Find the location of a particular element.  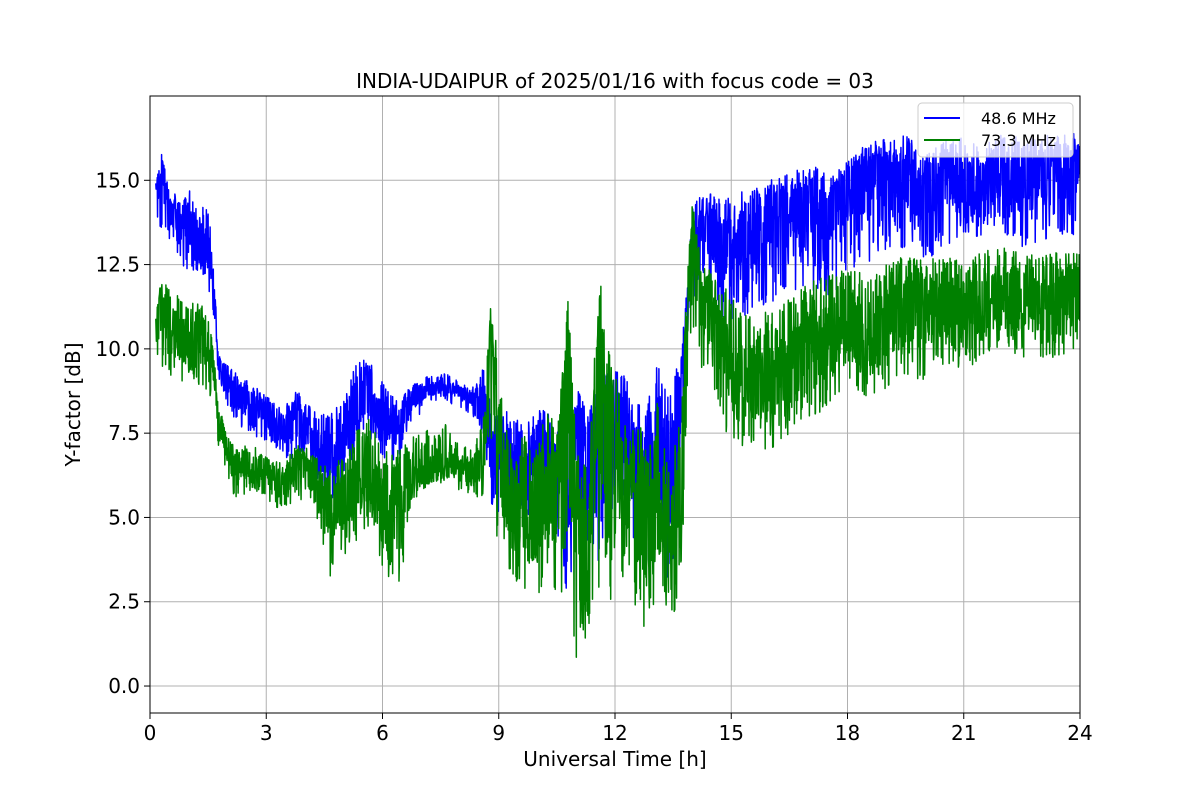

x-tick-label: 15 is located at coordinates (731, 733).